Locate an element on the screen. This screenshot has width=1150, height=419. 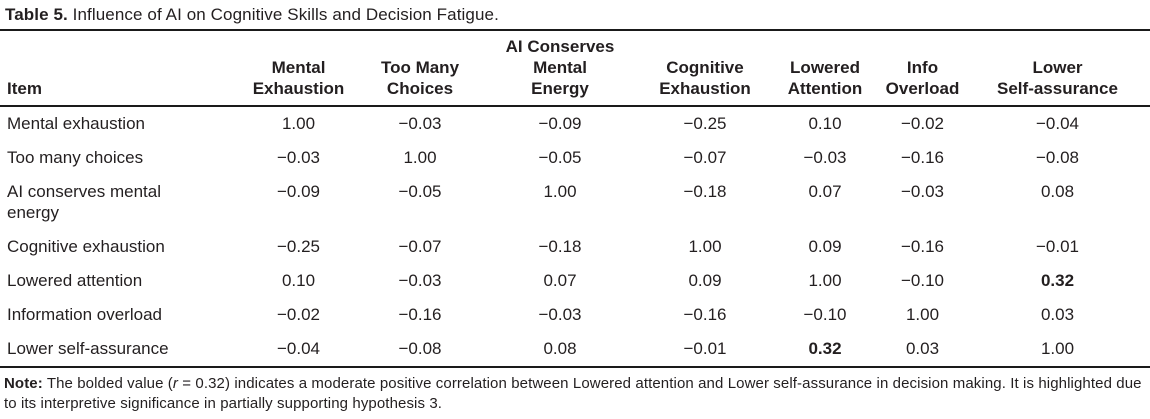
row-label: Information overload is located at coordinates (84, 314).